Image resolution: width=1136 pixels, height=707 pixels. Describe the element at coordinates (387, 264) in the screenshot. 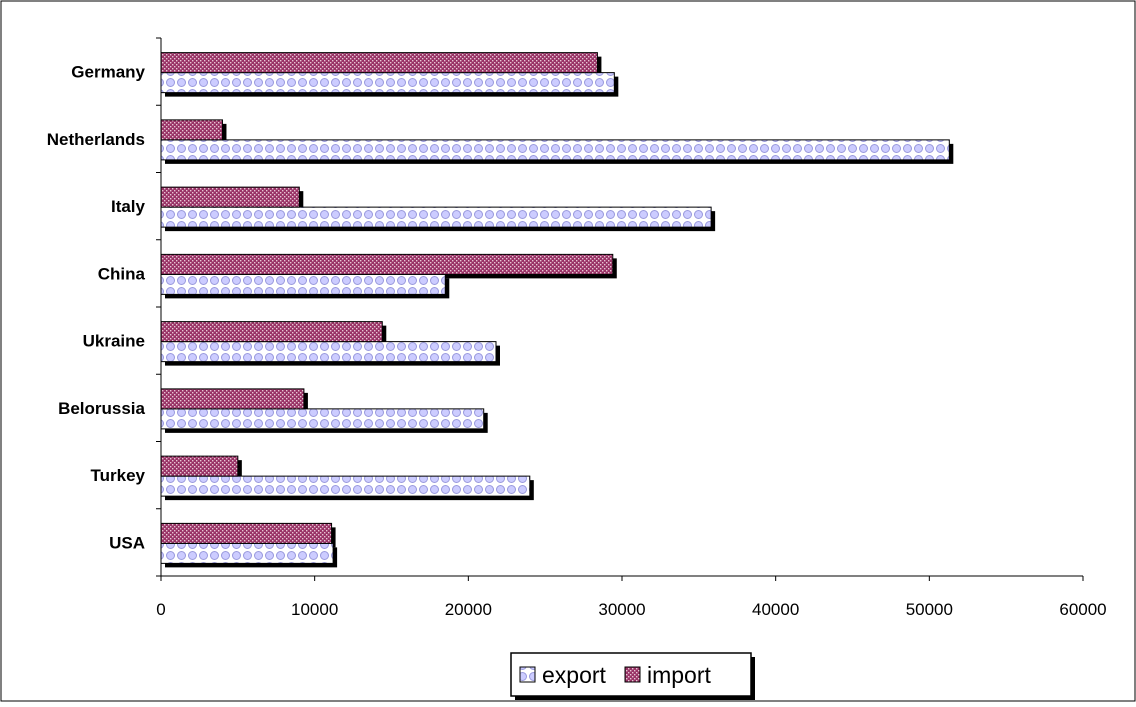

I see `bar-import-china` at that location.